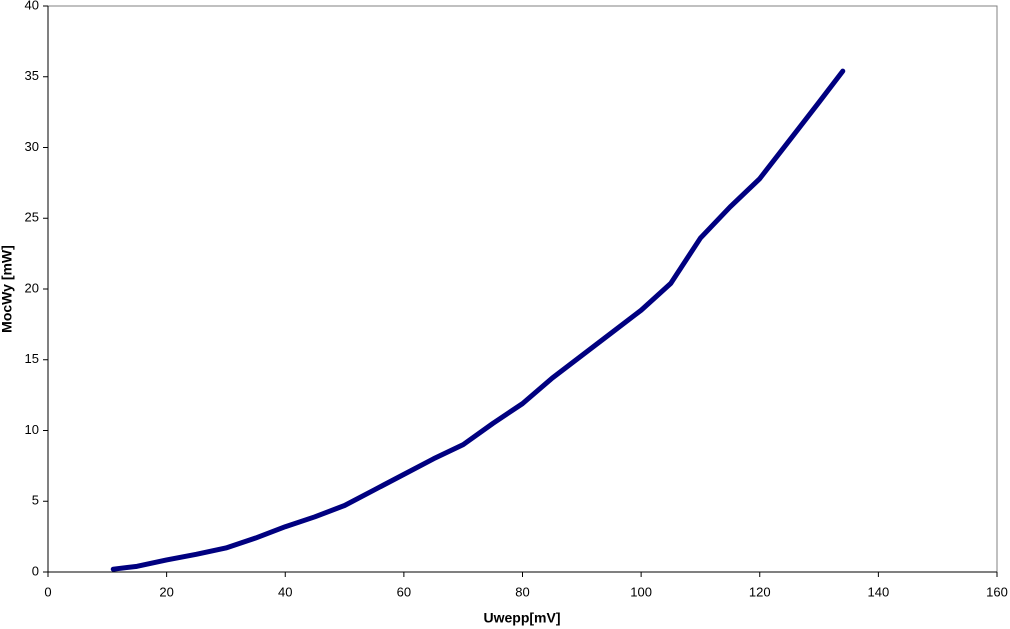 This screenshot has height=629, width=1010. What do you see at coordinates (35, 500) in the screenshot?
I see `y-tick-label: 5` at bounding box center [35, 500].